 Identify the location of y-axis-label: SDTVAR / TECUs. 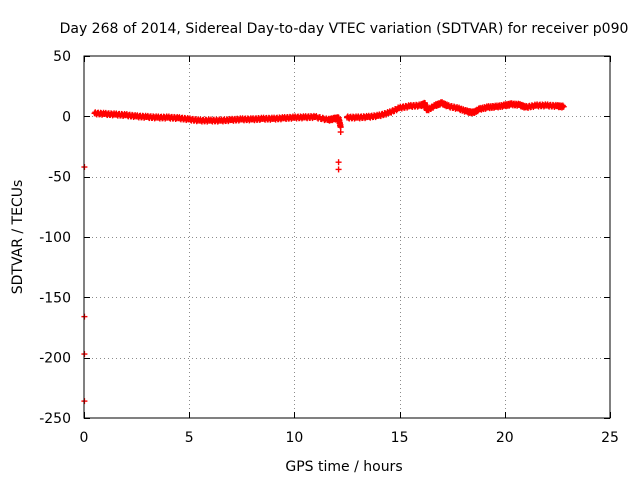
(18, 237).